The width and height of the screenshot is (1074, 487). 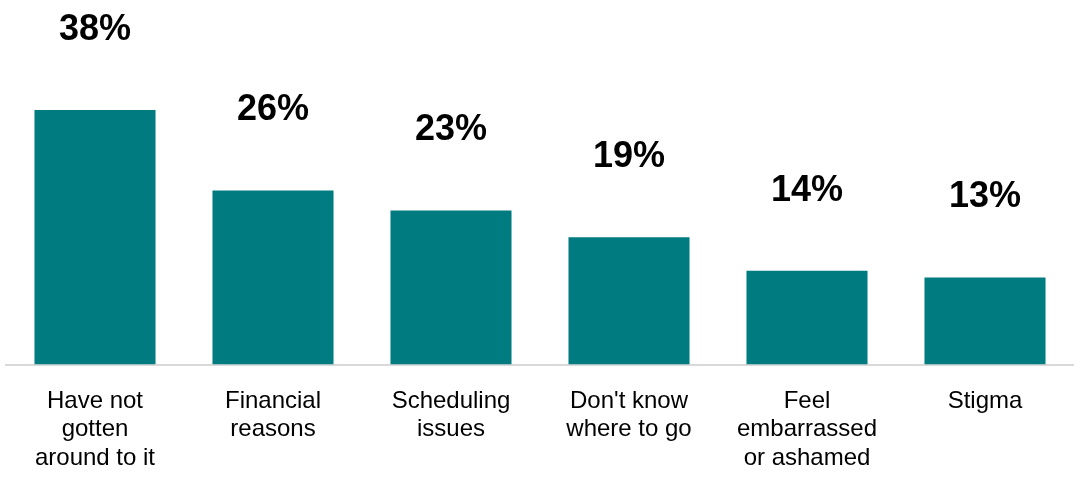 I want to click on x-tick-label: Have not gotten around to it, so click(x=95, y=428).